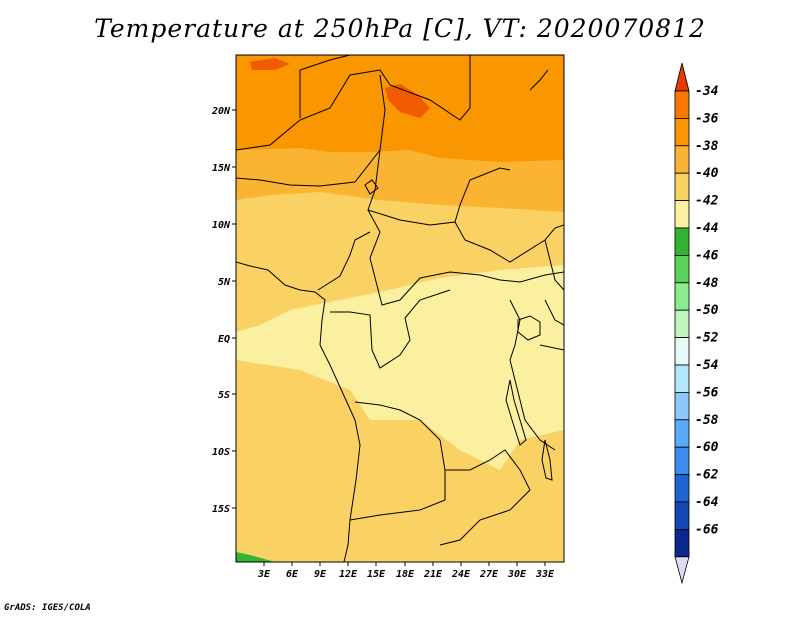 The image size is (800, 618). Describe the element at coordinates (320, 574) in the screenshot. I see `lon-label: 9E` at that location.